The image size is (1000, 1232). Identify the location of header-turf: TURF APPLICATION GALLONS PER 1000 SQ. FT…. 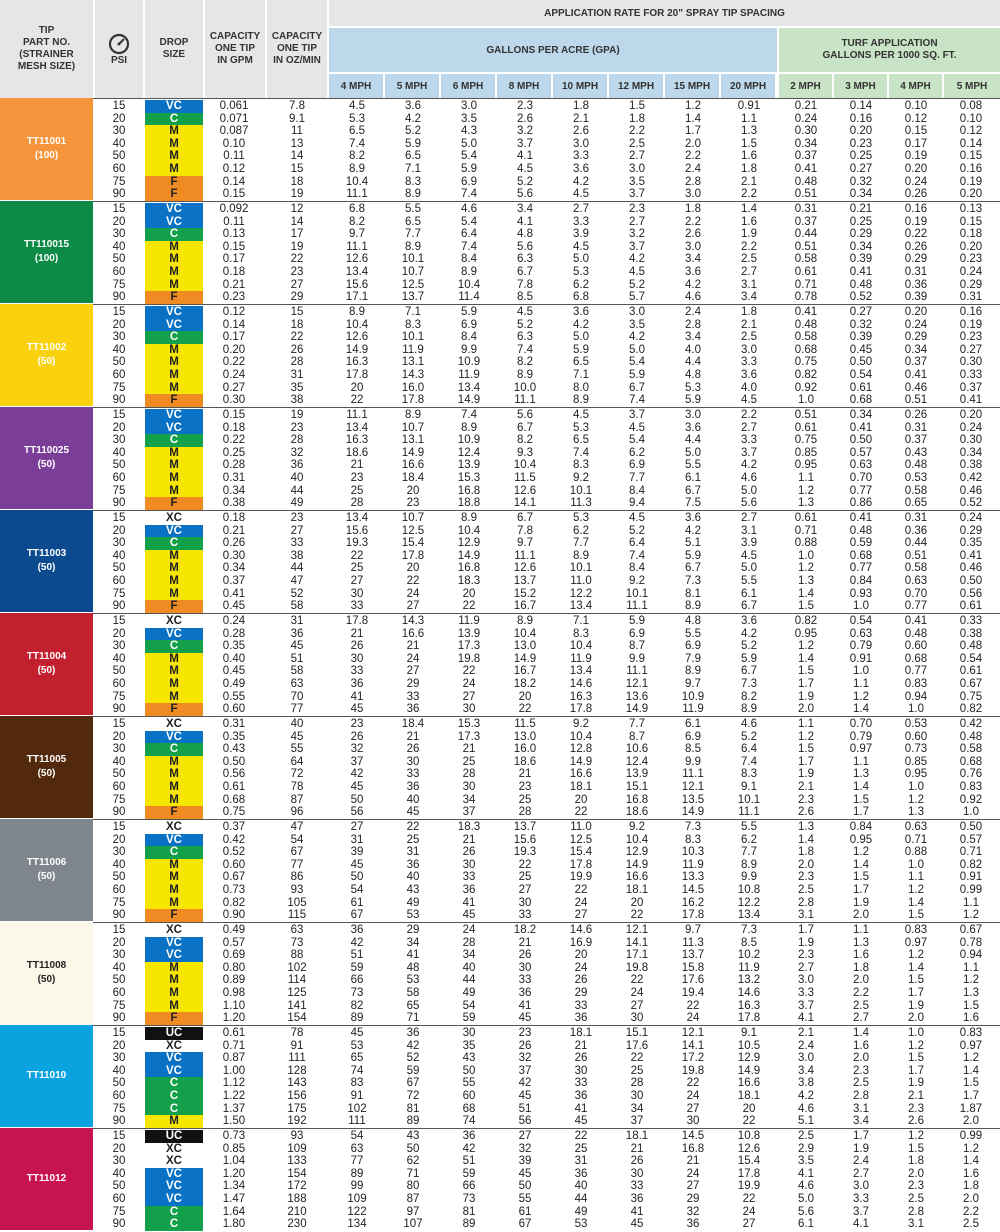
(889, 50).